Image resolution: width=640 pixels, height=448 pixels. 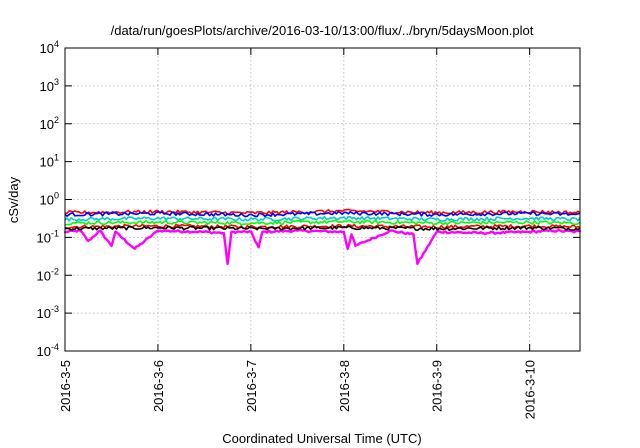 I want to click on x-tick-label: 2016-3-9, so click(x=437, y=386).